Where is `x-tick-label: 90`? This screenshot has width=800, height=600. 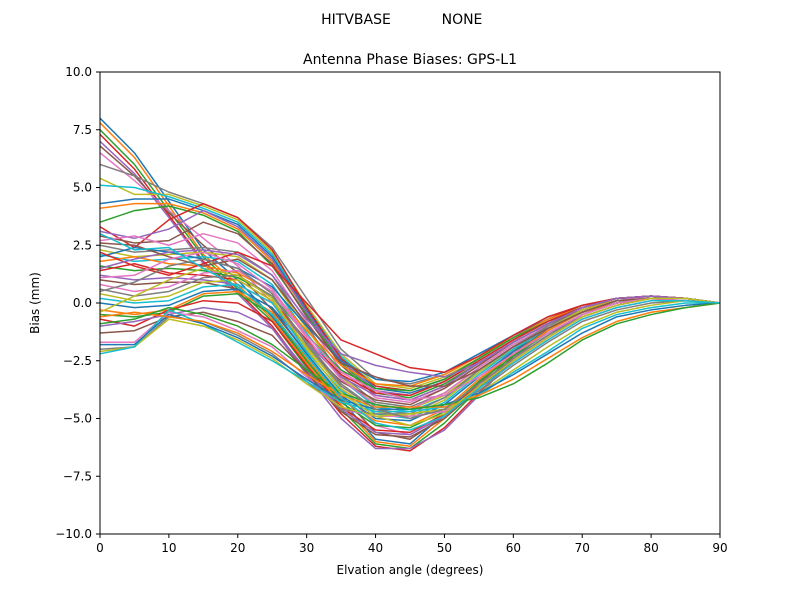
x-tick-label: 90 is located at coordinates (719, 548).